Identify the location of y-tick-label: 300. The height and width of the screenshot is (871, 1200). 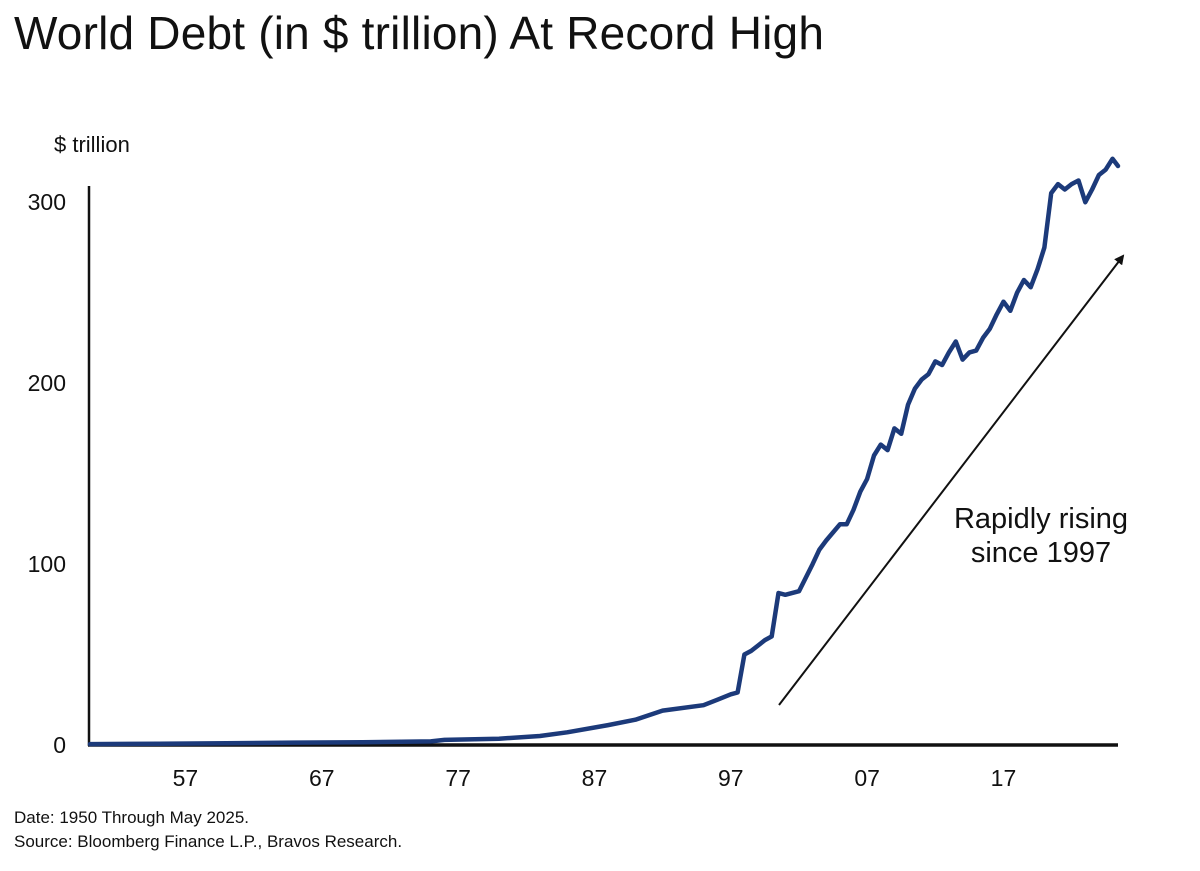
(47, 202).